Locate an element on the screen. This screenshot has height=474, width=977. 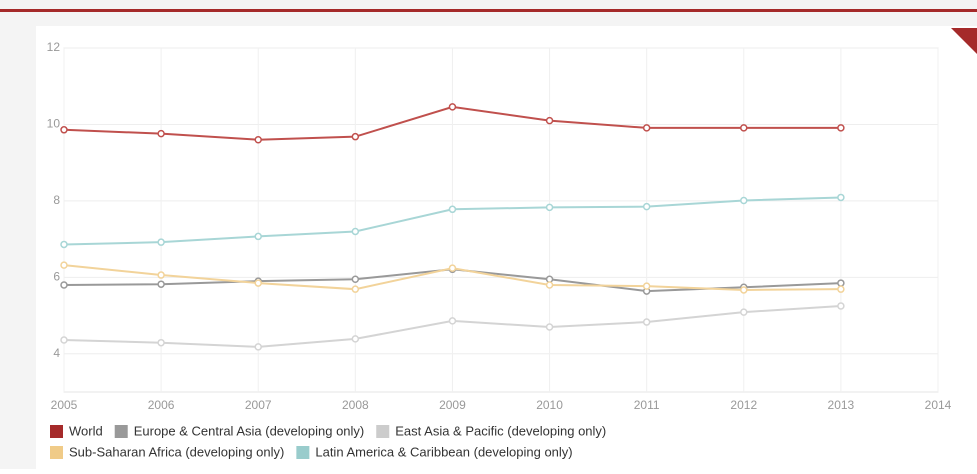
x-tick-label: 2007 is located at coordinates (258, 405).